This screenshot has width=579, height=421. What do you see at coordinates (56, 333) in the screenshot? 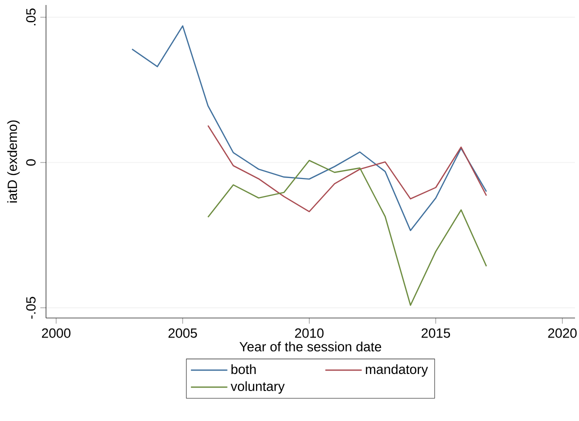
I see `x-tick-label: 2000` at bounding box center [56, 333].